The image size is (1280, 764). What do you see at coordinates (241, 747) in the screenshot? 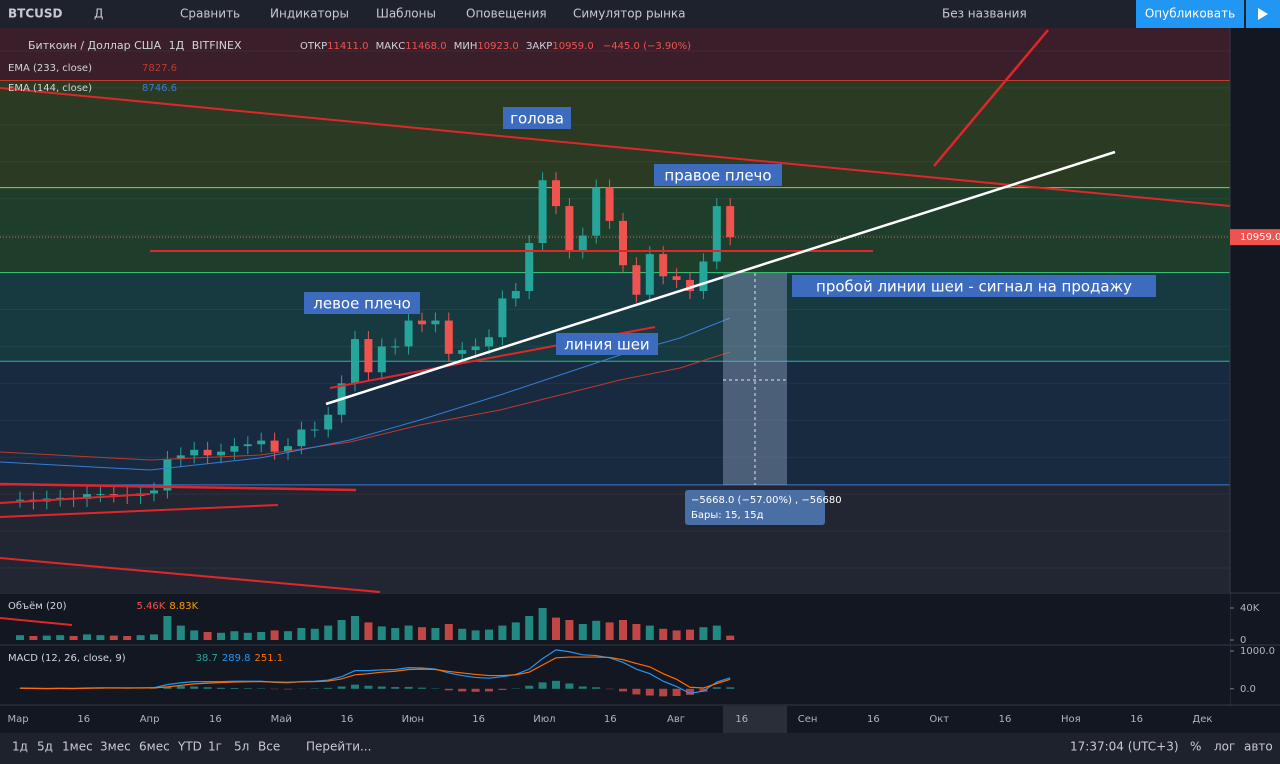
I see `range-button: 5л` at bounding box center [241, 747].